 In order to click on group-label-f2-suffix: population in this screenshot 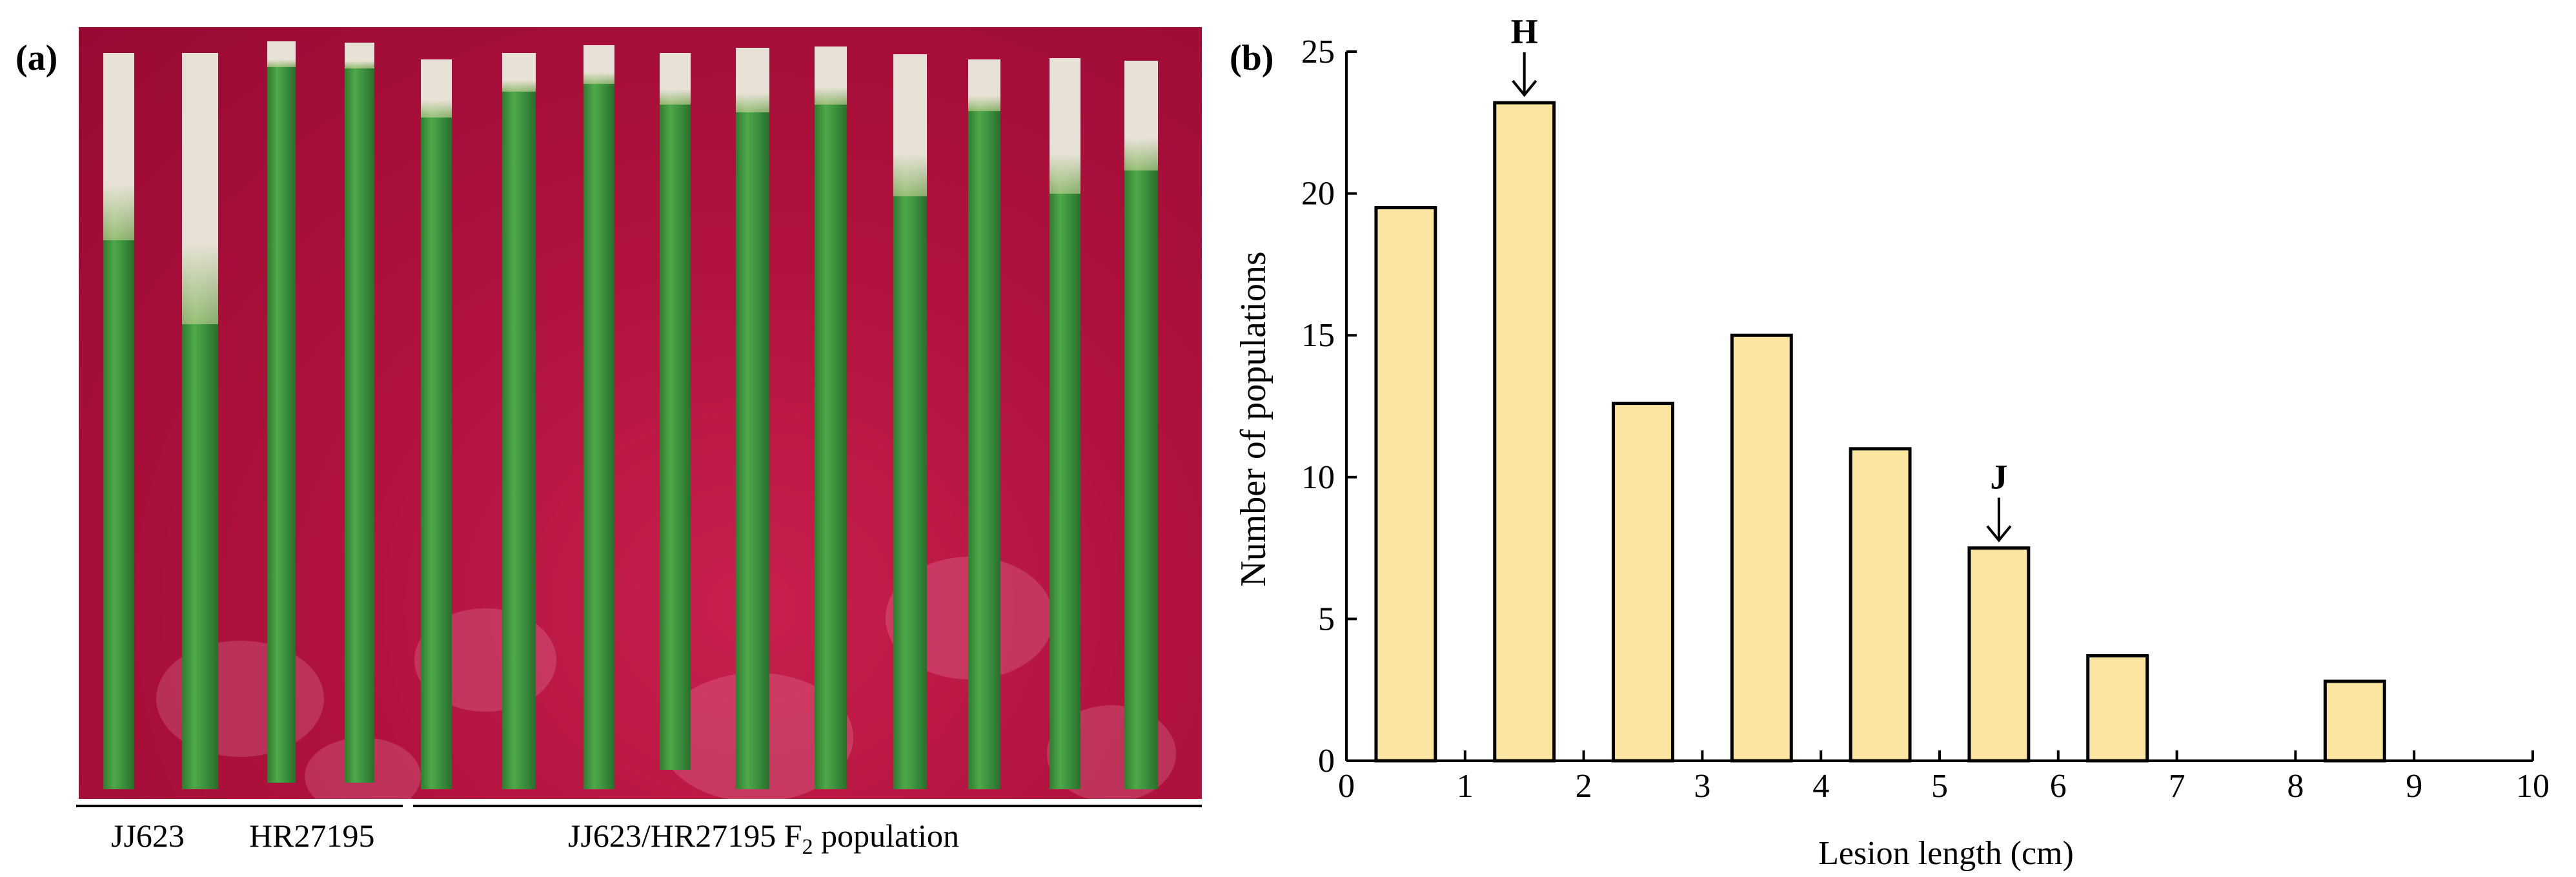, I will do `click(886, 836)`.